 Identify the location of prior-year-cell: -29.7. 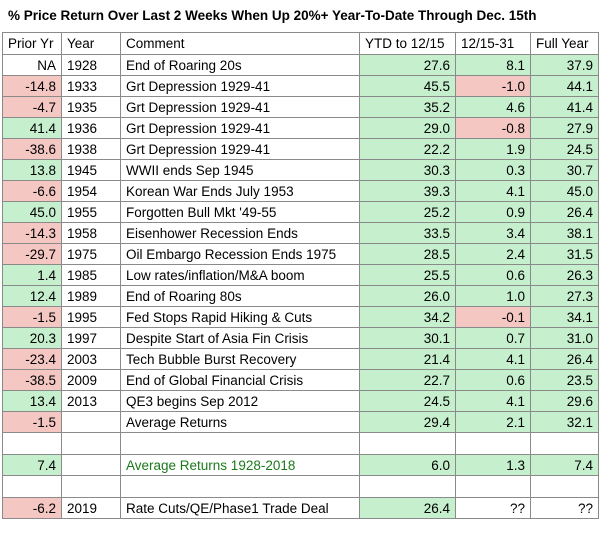
(32, 254).